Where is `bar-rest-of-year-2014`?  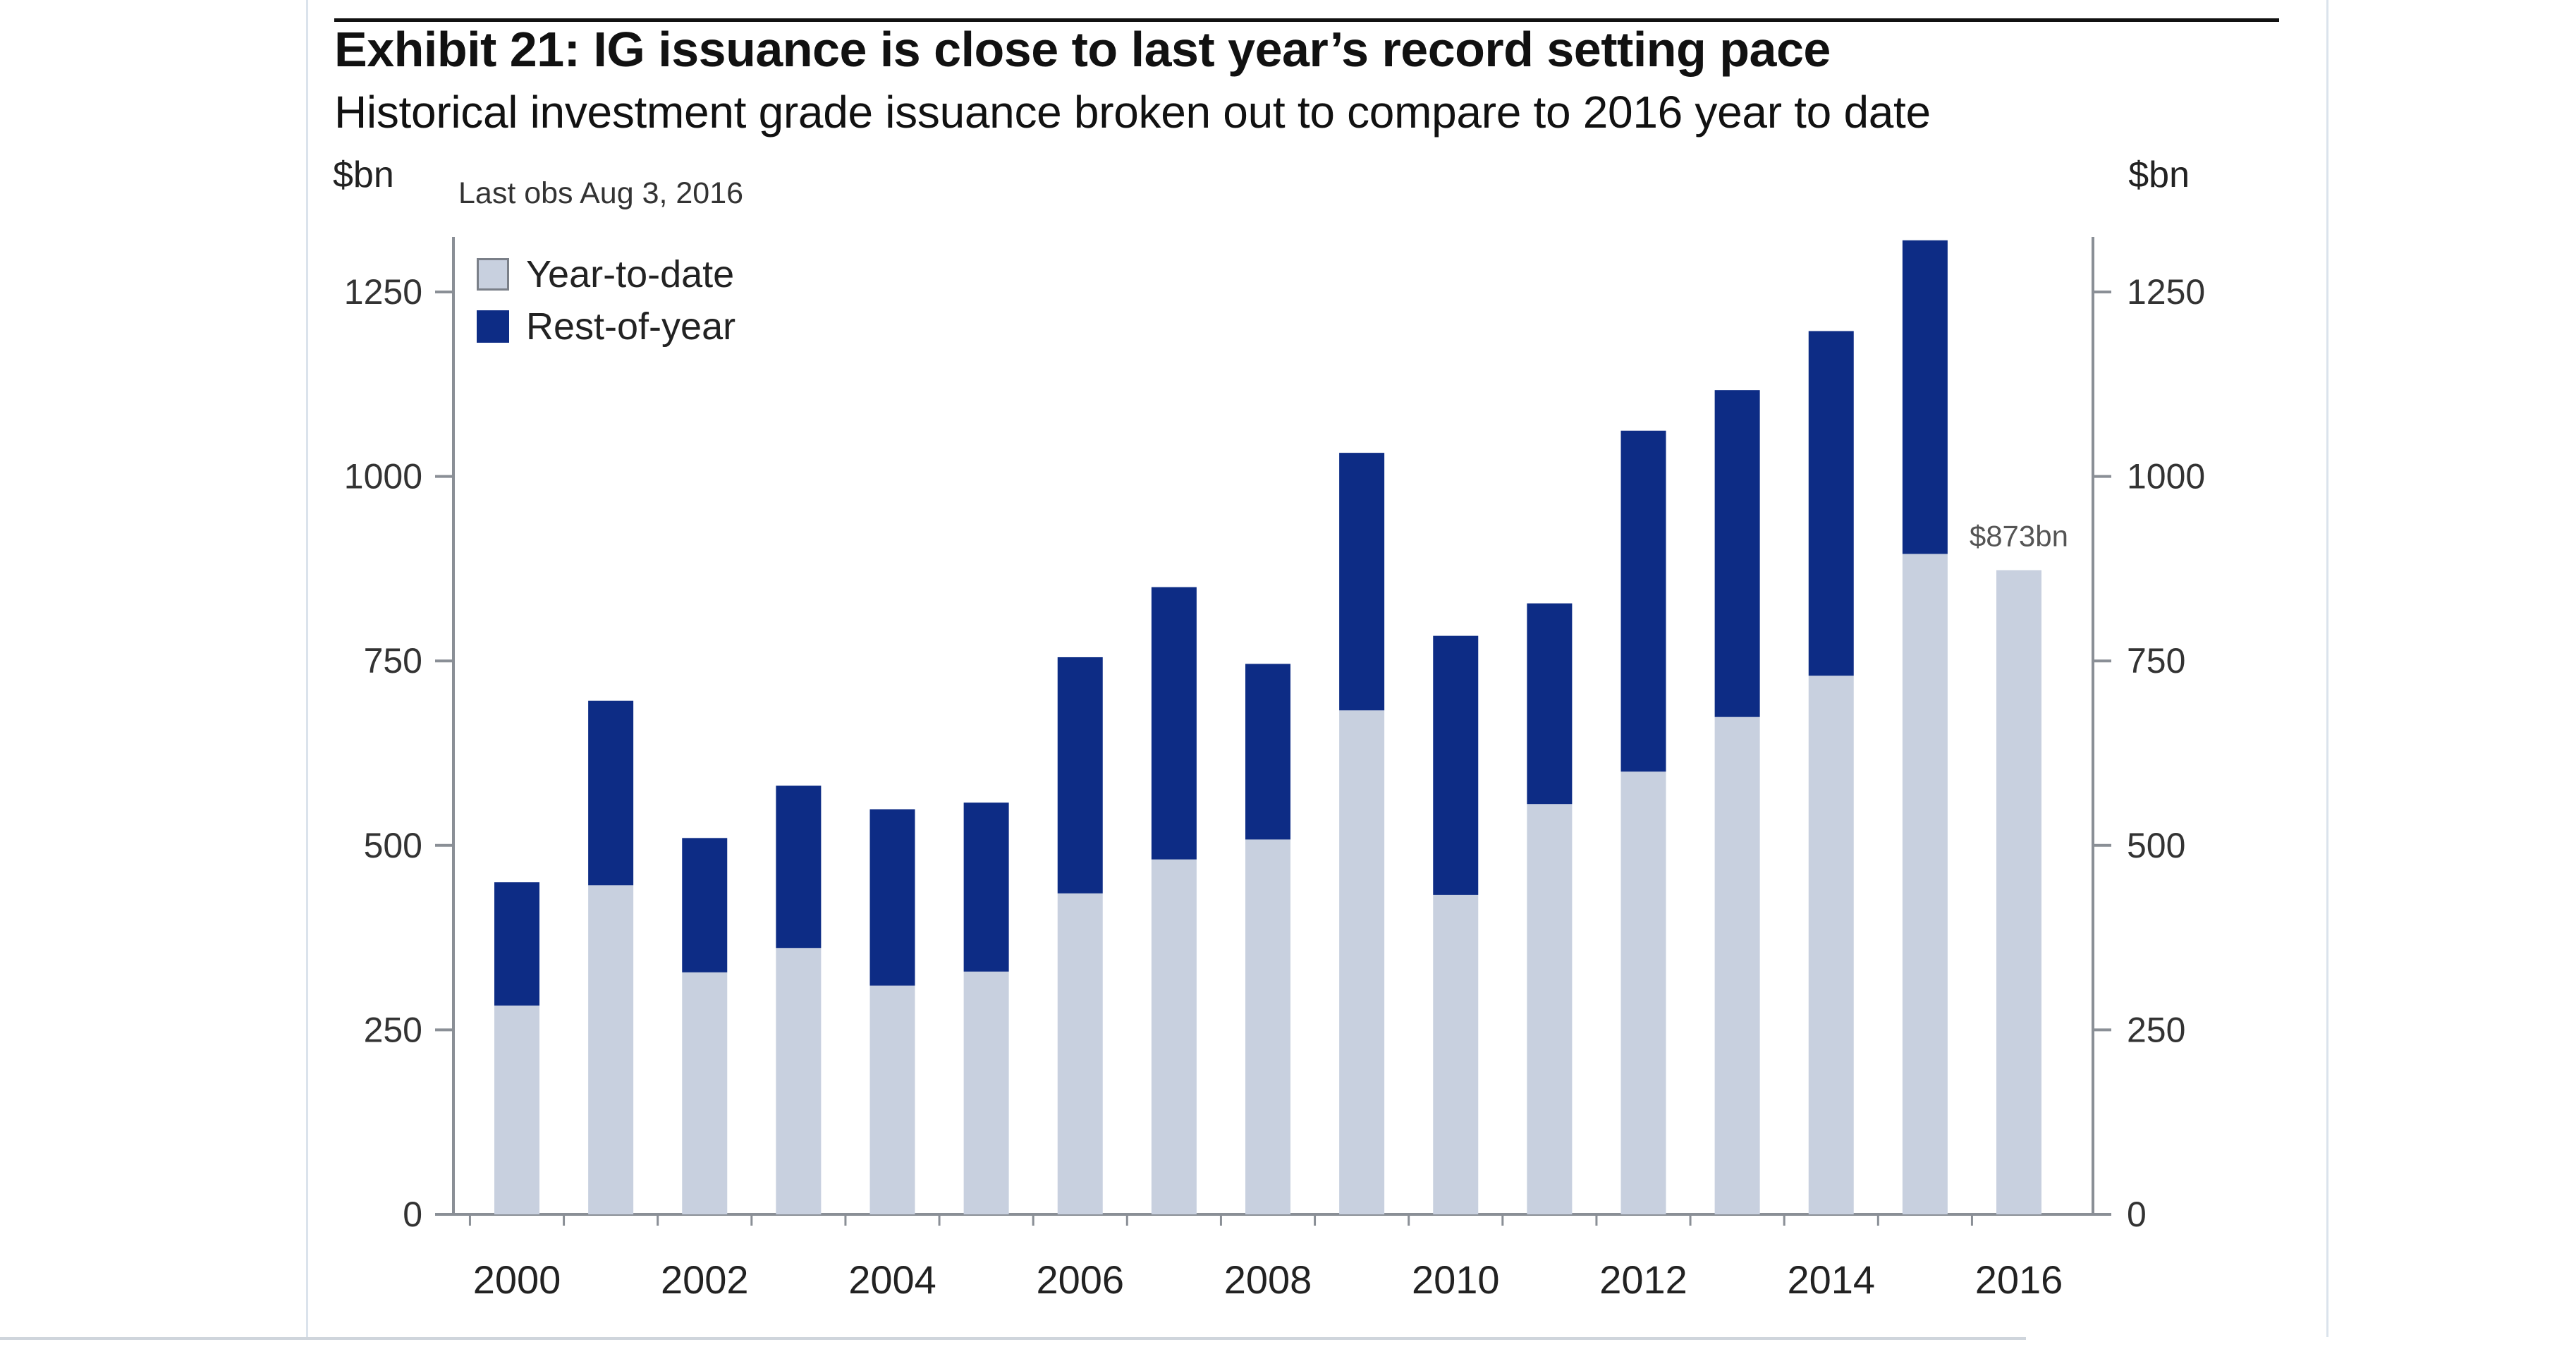 bar-rest-of-year-2014 is located at coordinates (1831, 503).